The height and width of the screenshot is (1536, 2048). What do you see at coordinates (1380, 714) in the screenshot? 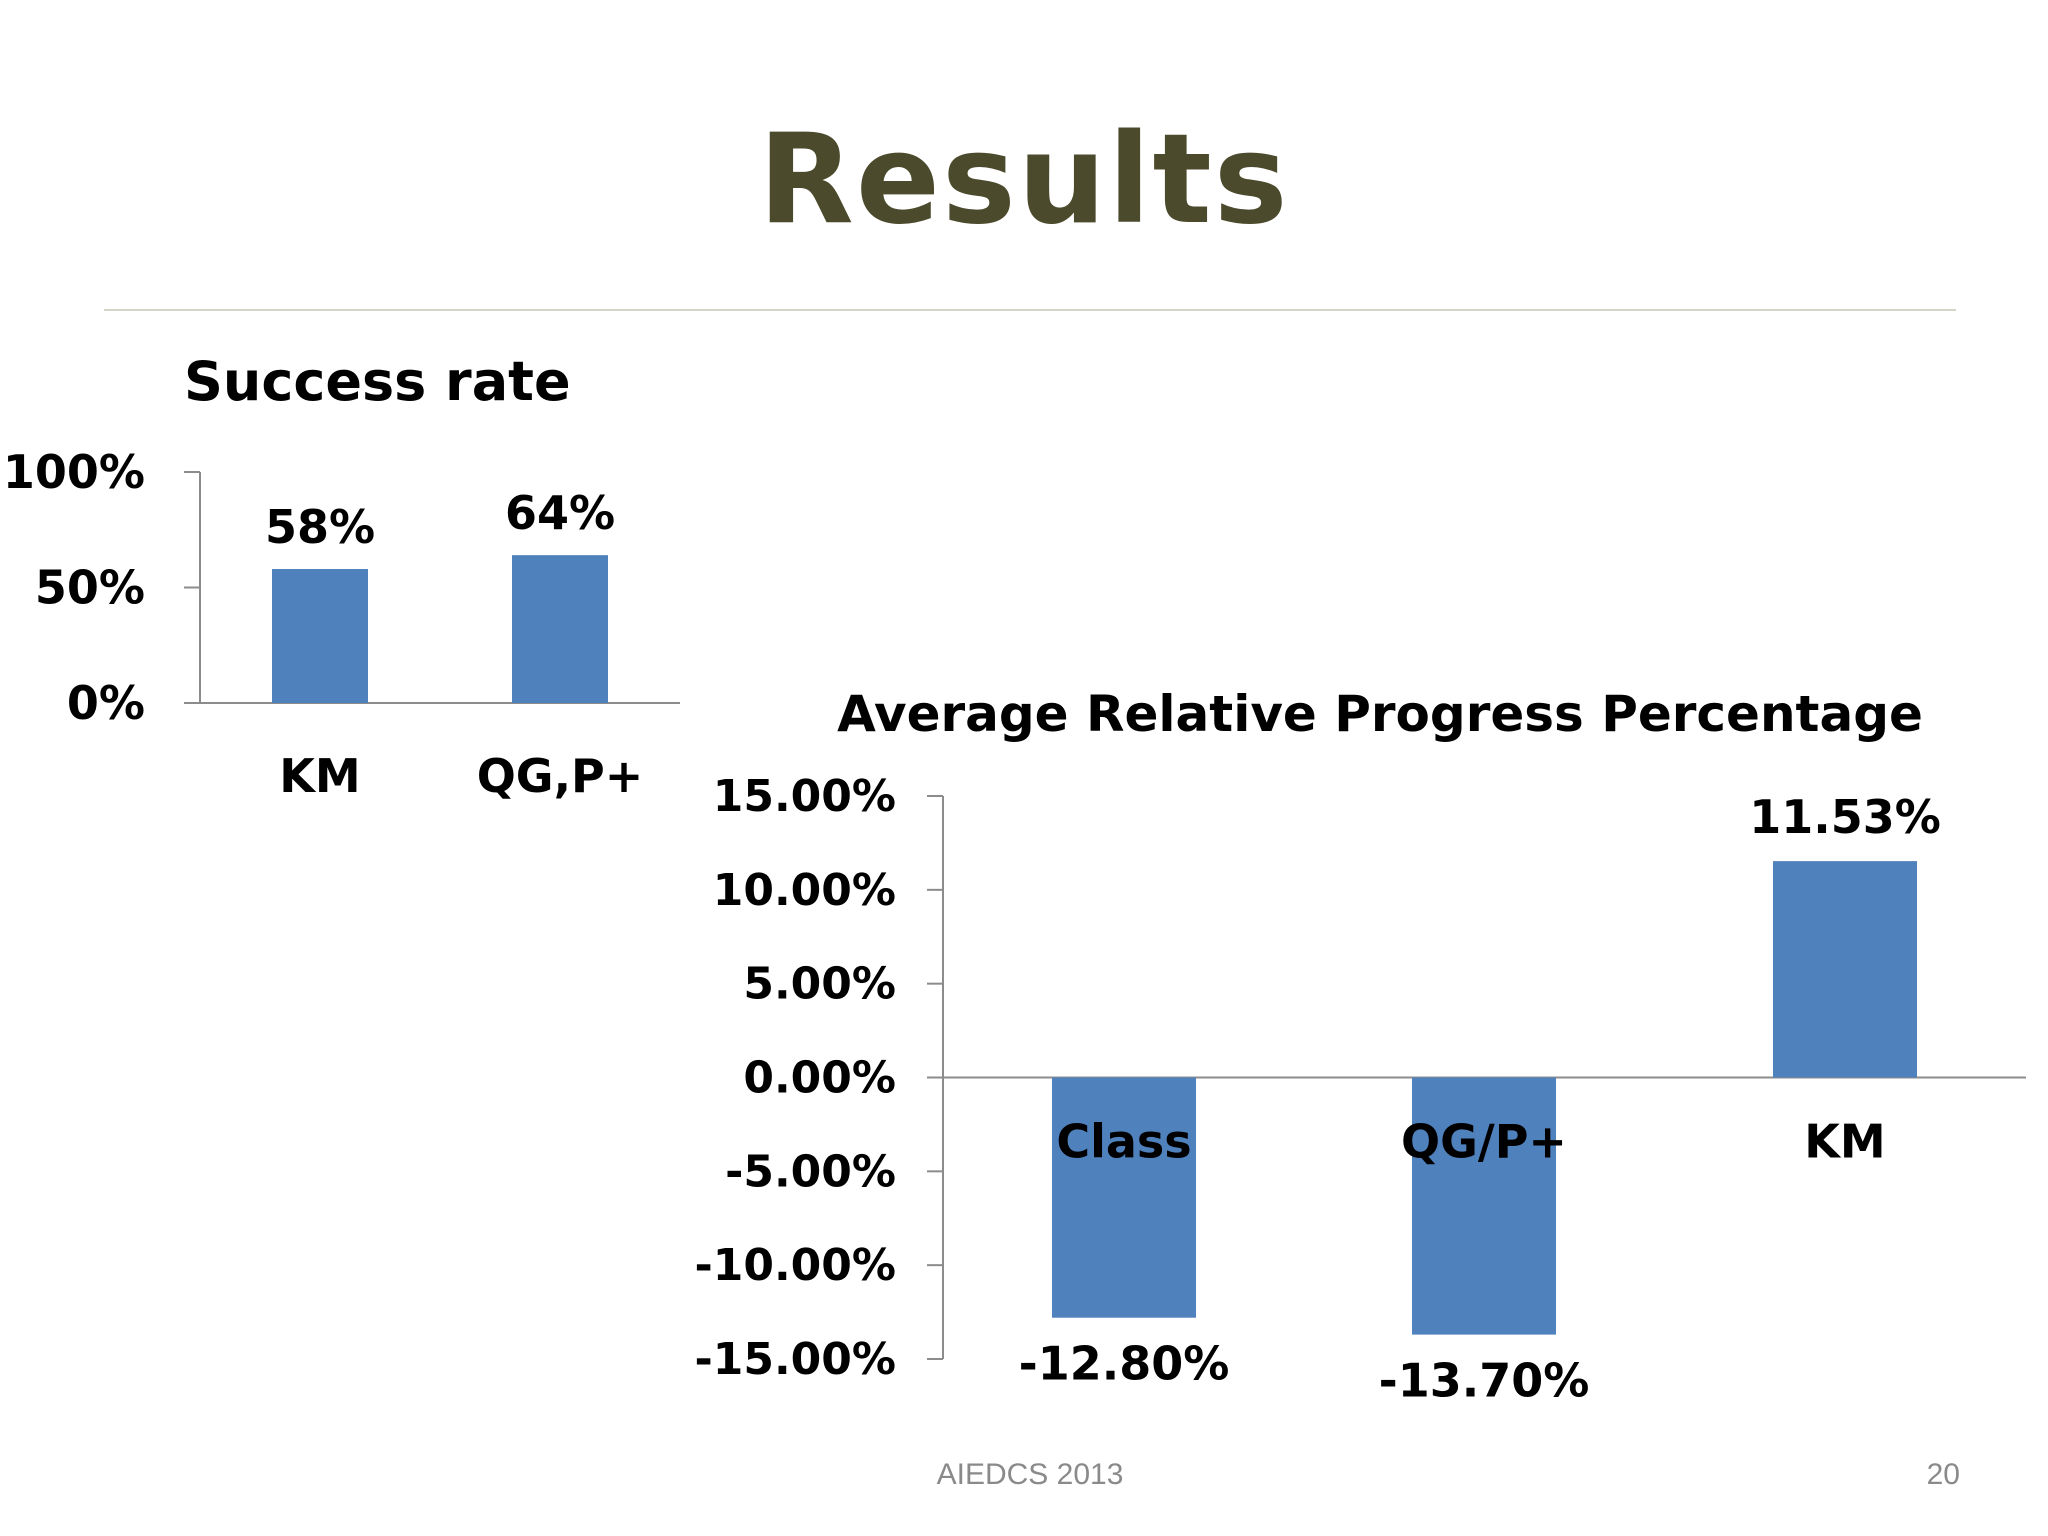
I see `average-progress-chart-title: Average Relative Progress Percentage` at bounding box center [1380, 714].